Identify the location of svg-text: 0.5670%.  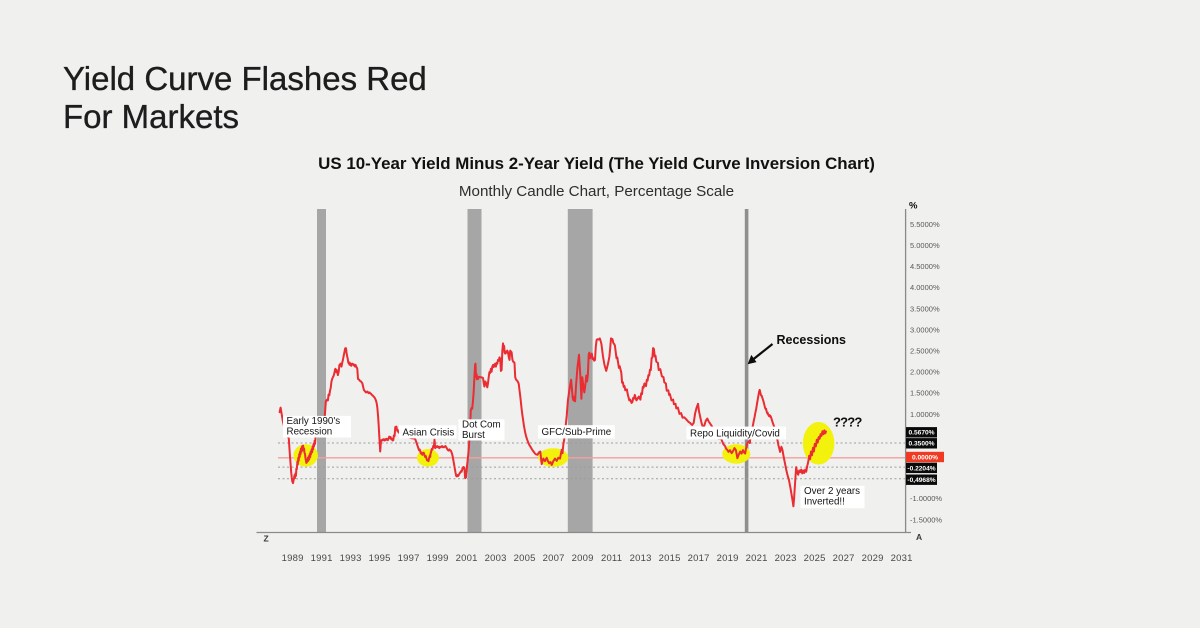
(921, 433).